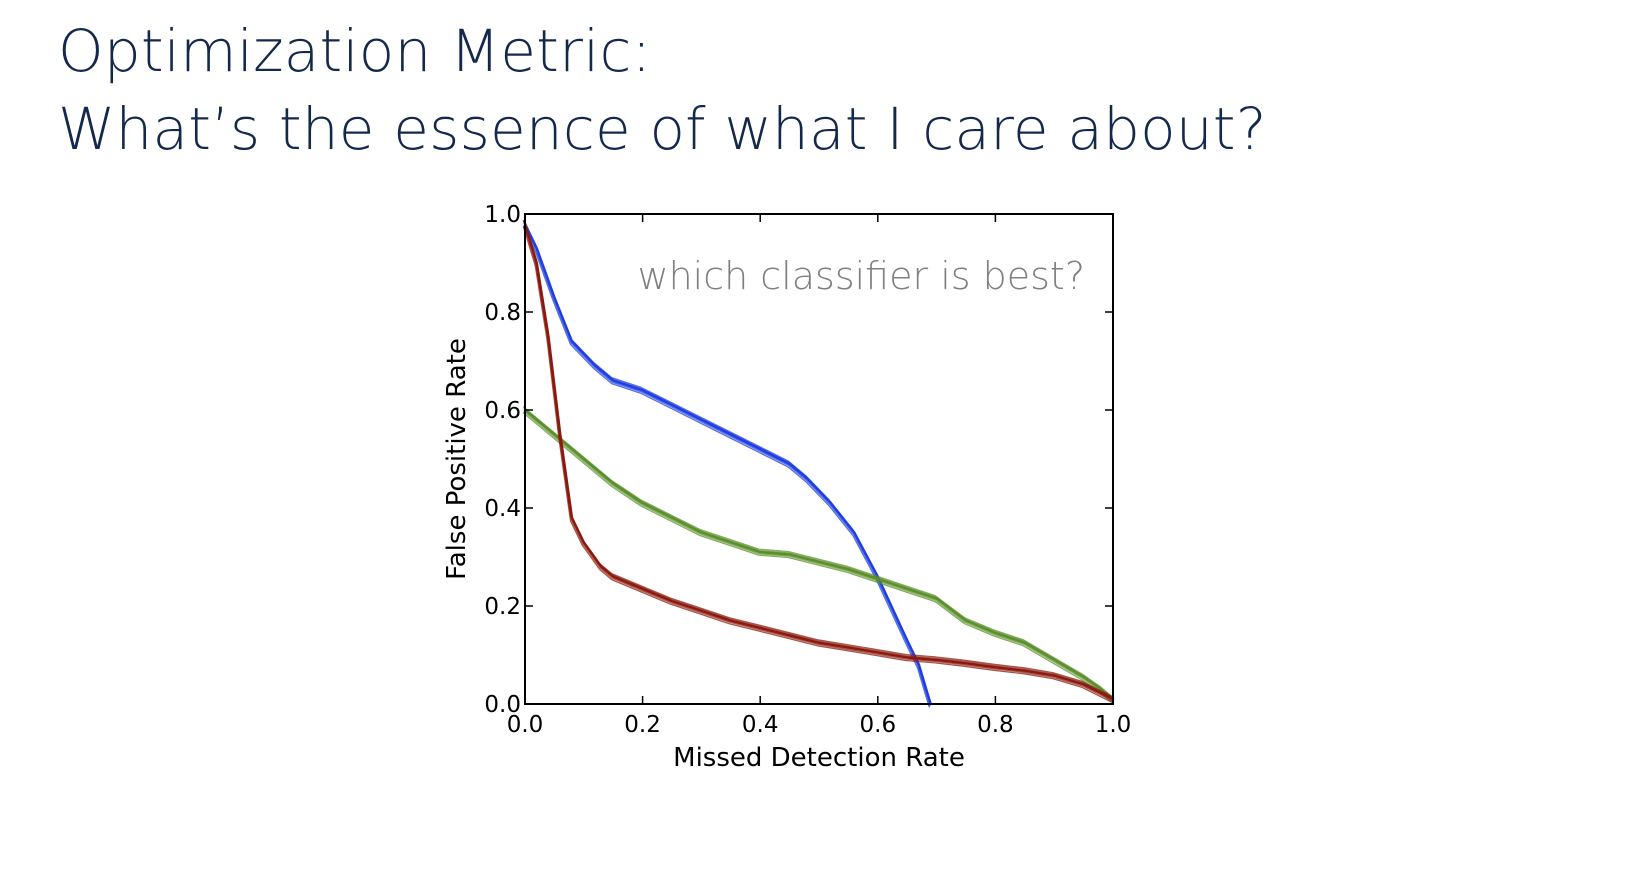  I want to click on slide-title-line-2: What’s the essence of what I care about?, so click(662, 129).